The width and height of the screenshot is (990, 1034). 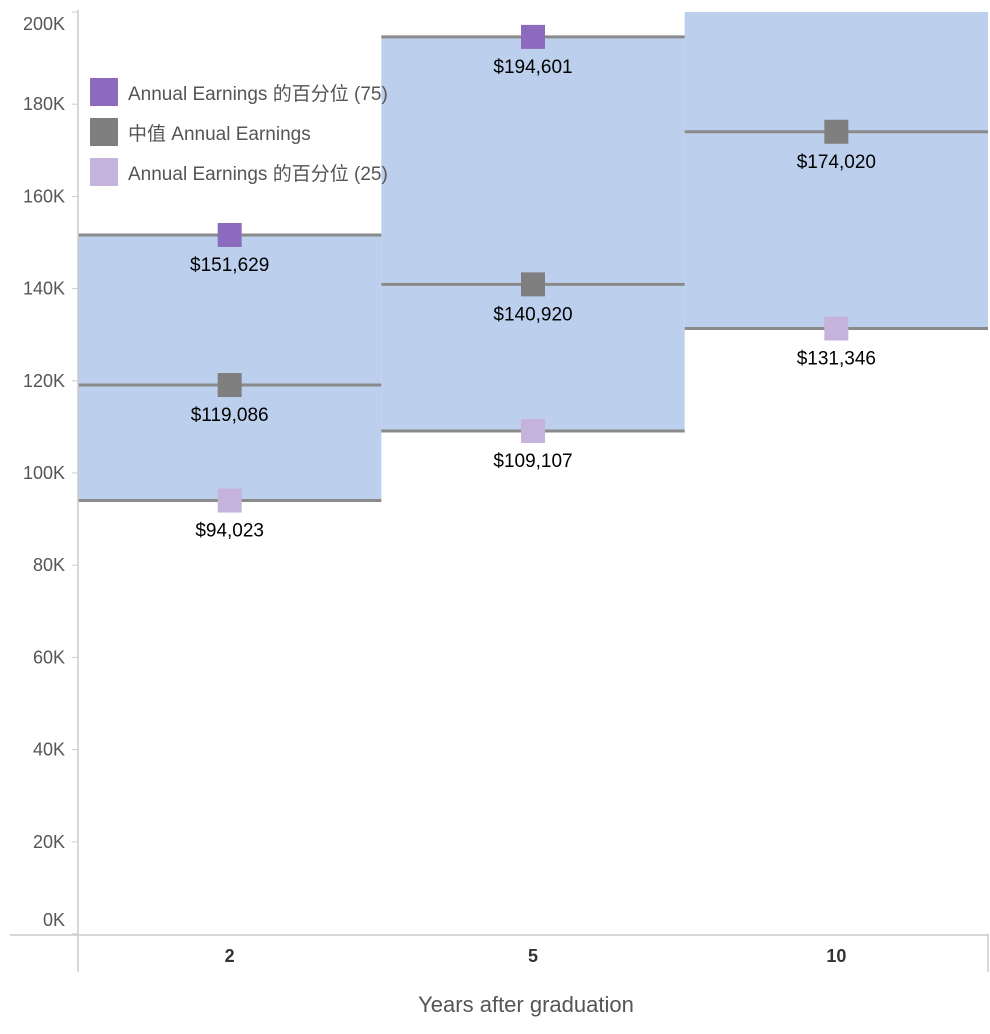 What do you see at coordinates (230, 956) in the screenshot?
I see `x-tick-label: 2` at bounding box center [230, 956].